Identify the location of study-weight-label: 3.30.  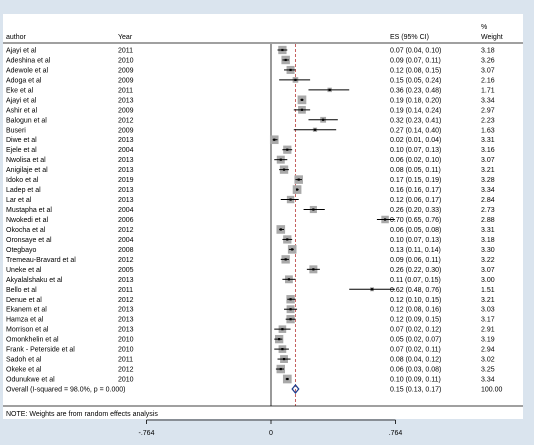
(488, 250).